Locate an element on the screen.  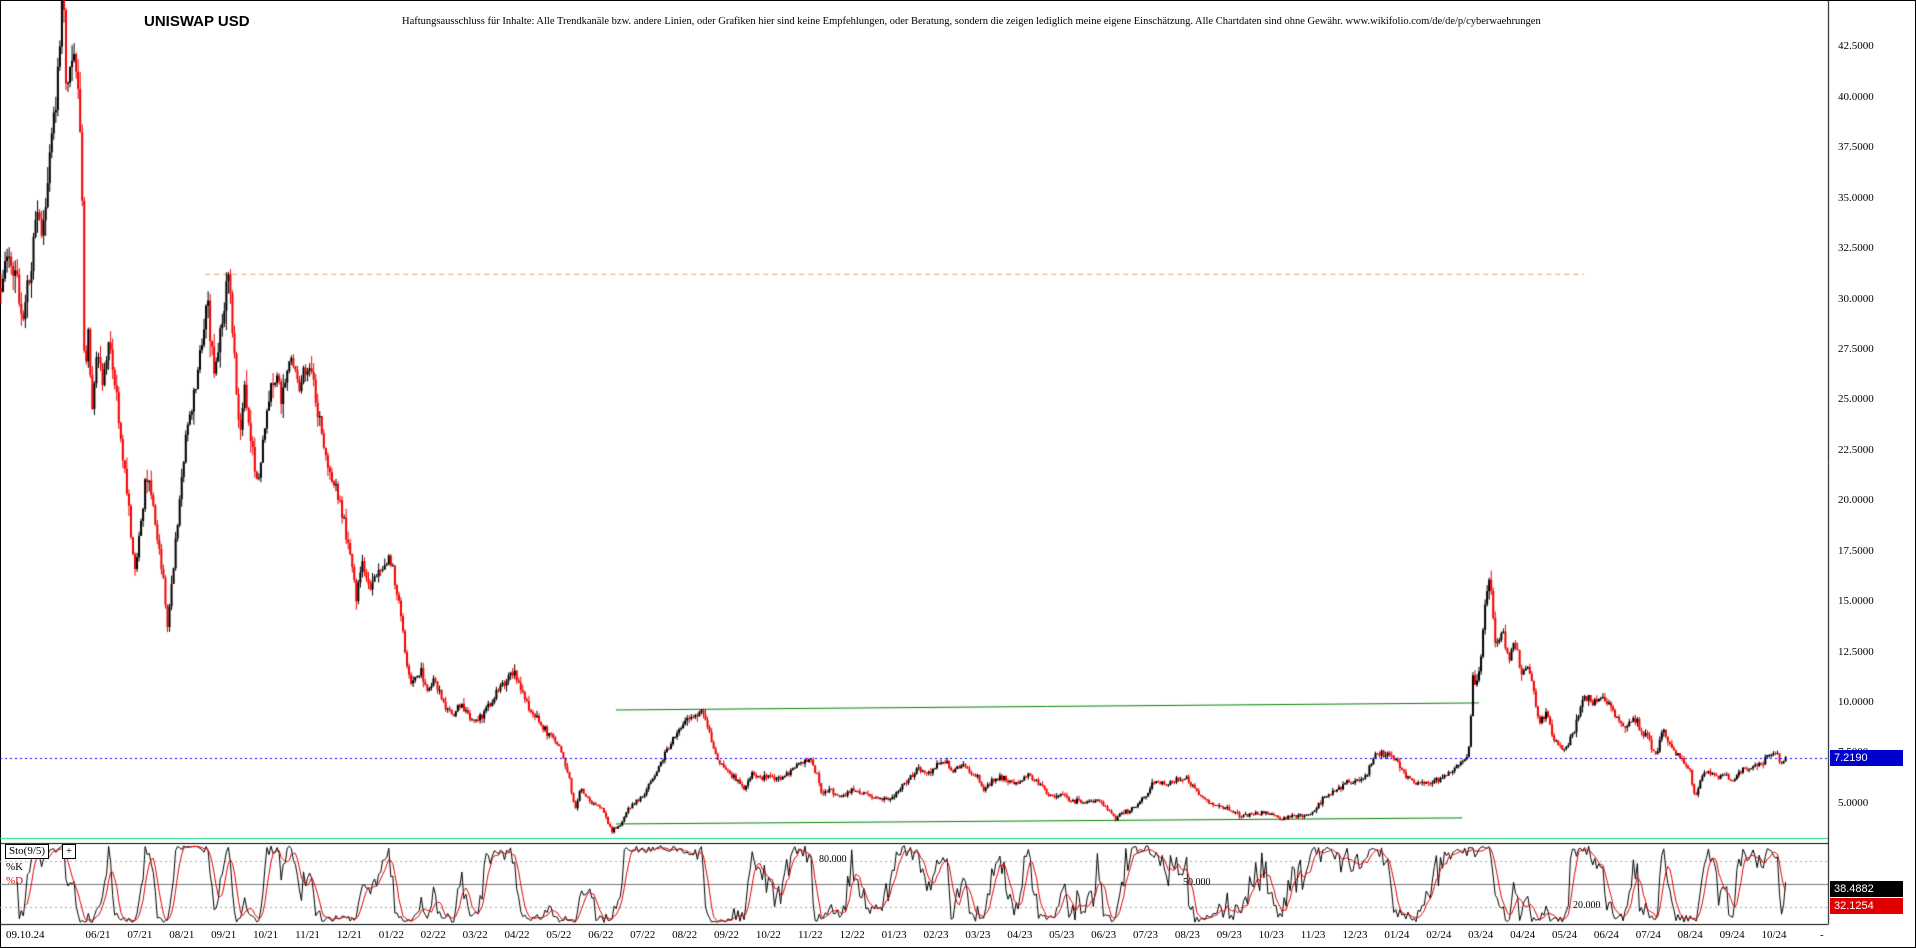
price-tick-label: 42.5000 is located at coordinates (1856, 46).